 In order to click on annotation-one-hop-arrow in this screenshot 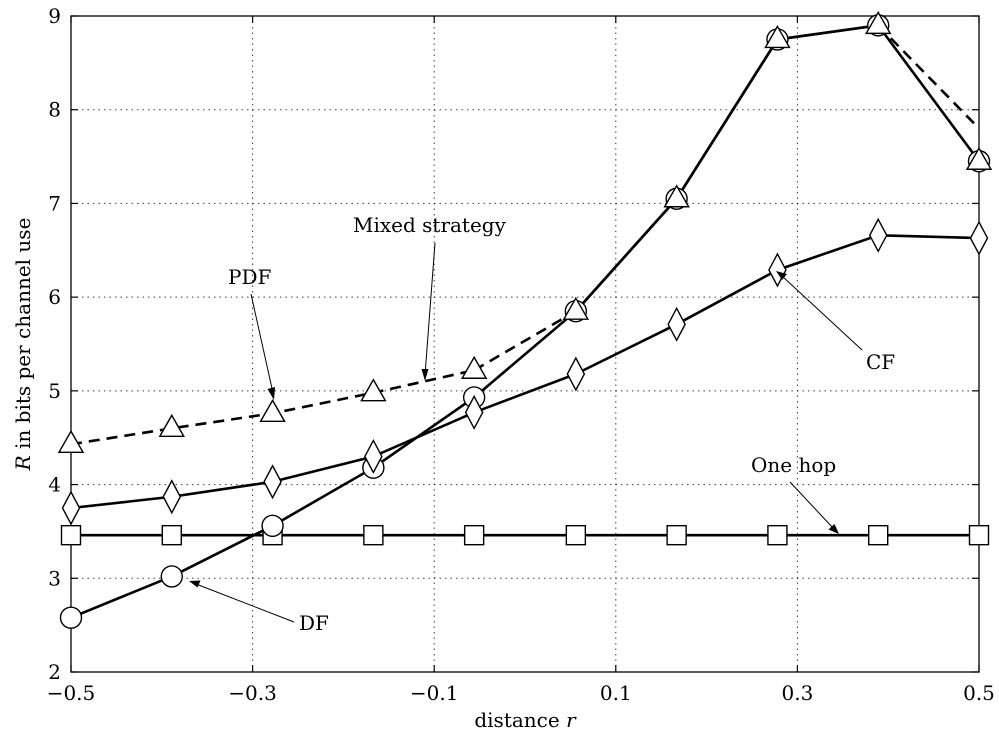, I will do `click(812, 505)`.